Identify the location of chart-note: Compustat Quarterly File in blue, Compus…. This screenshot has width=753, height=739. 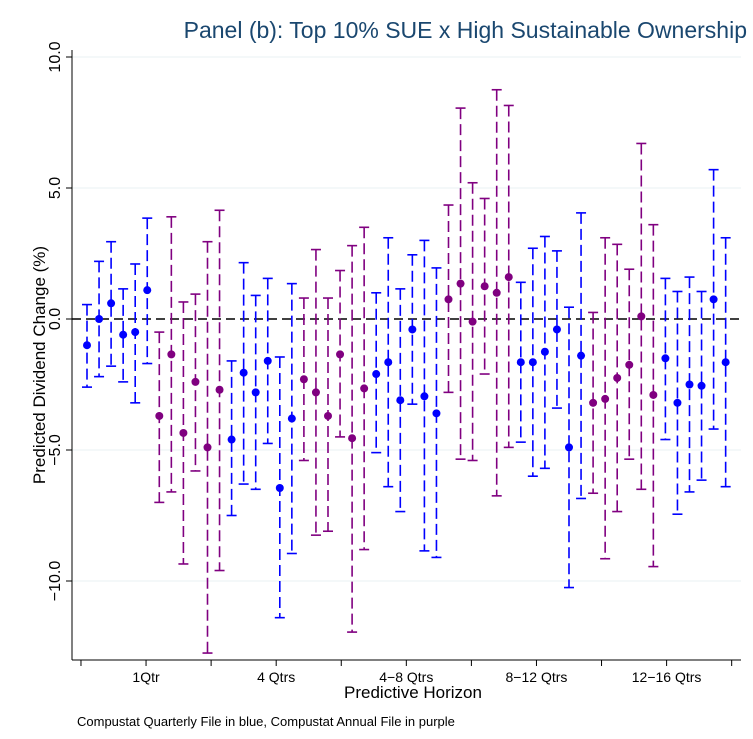
(266, 721).